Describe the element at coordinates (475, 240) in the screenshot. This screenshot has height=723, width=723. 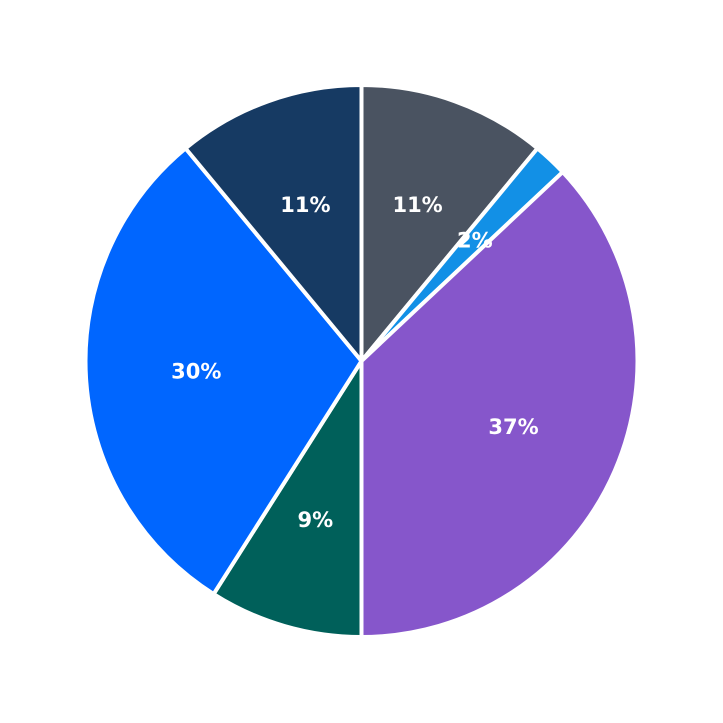
I see `slice-percent-label: 2%` at that location.